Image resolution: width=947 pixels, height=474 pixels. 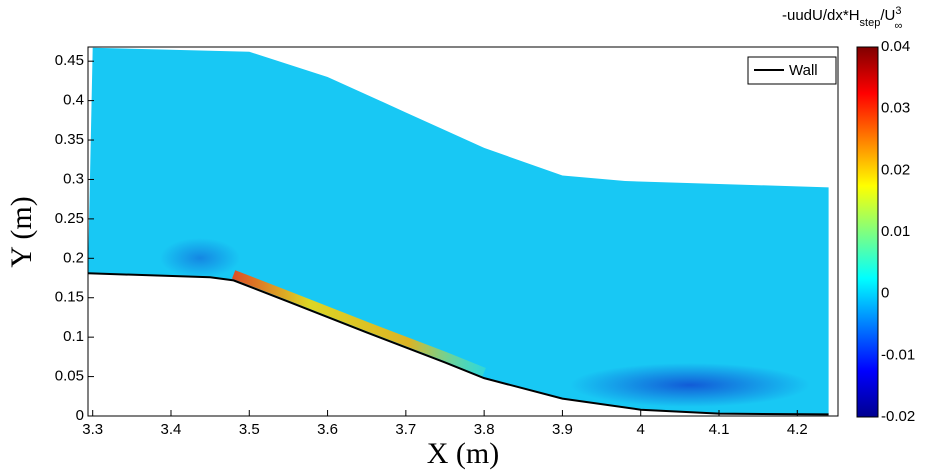 I want to click on x-tick-label: 3.7, so click(x=405, y=429).